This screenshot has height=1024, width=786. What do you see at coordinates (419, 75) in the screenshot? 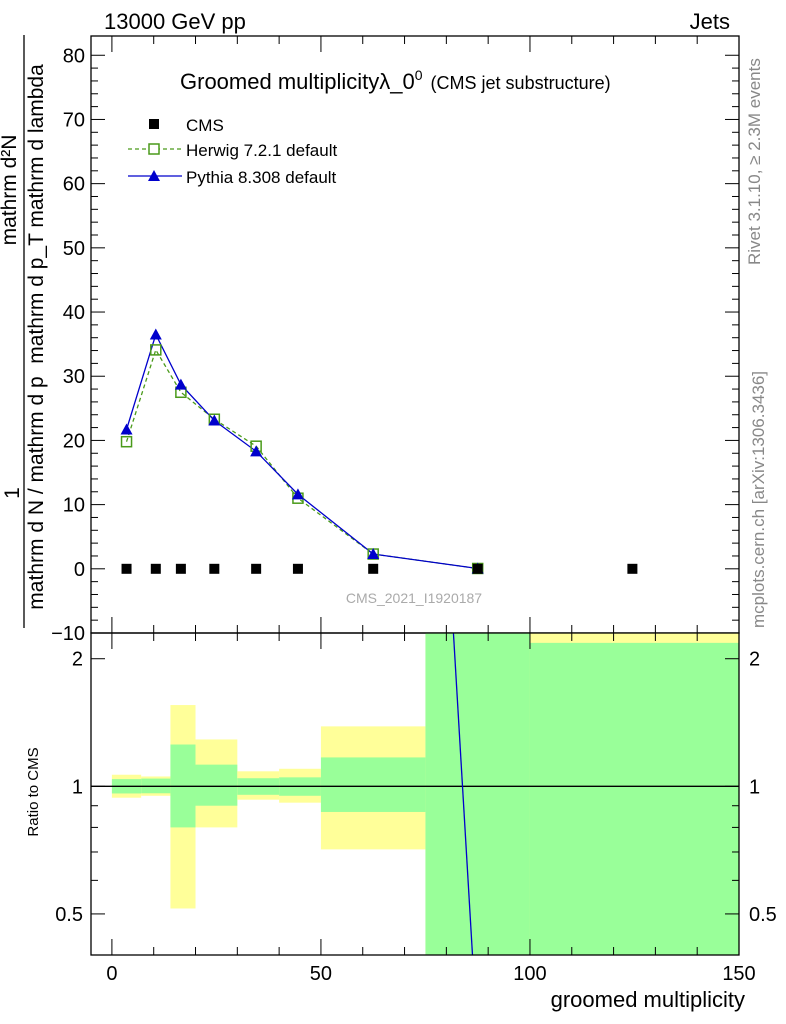
I see `chart-title-sup: 0` at bounding box center [419, 75].